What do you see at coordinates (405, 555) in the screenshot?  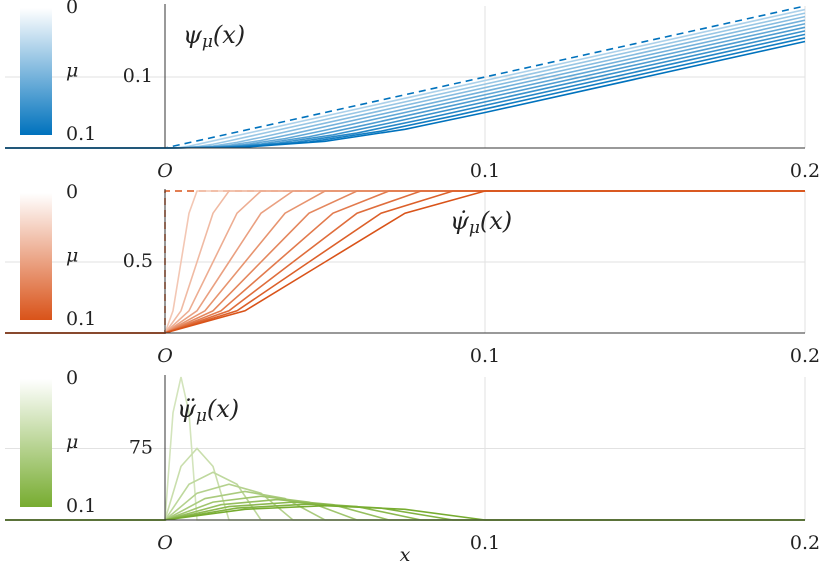 I see `x-axis-label: x` at bounding box center [405, 555].